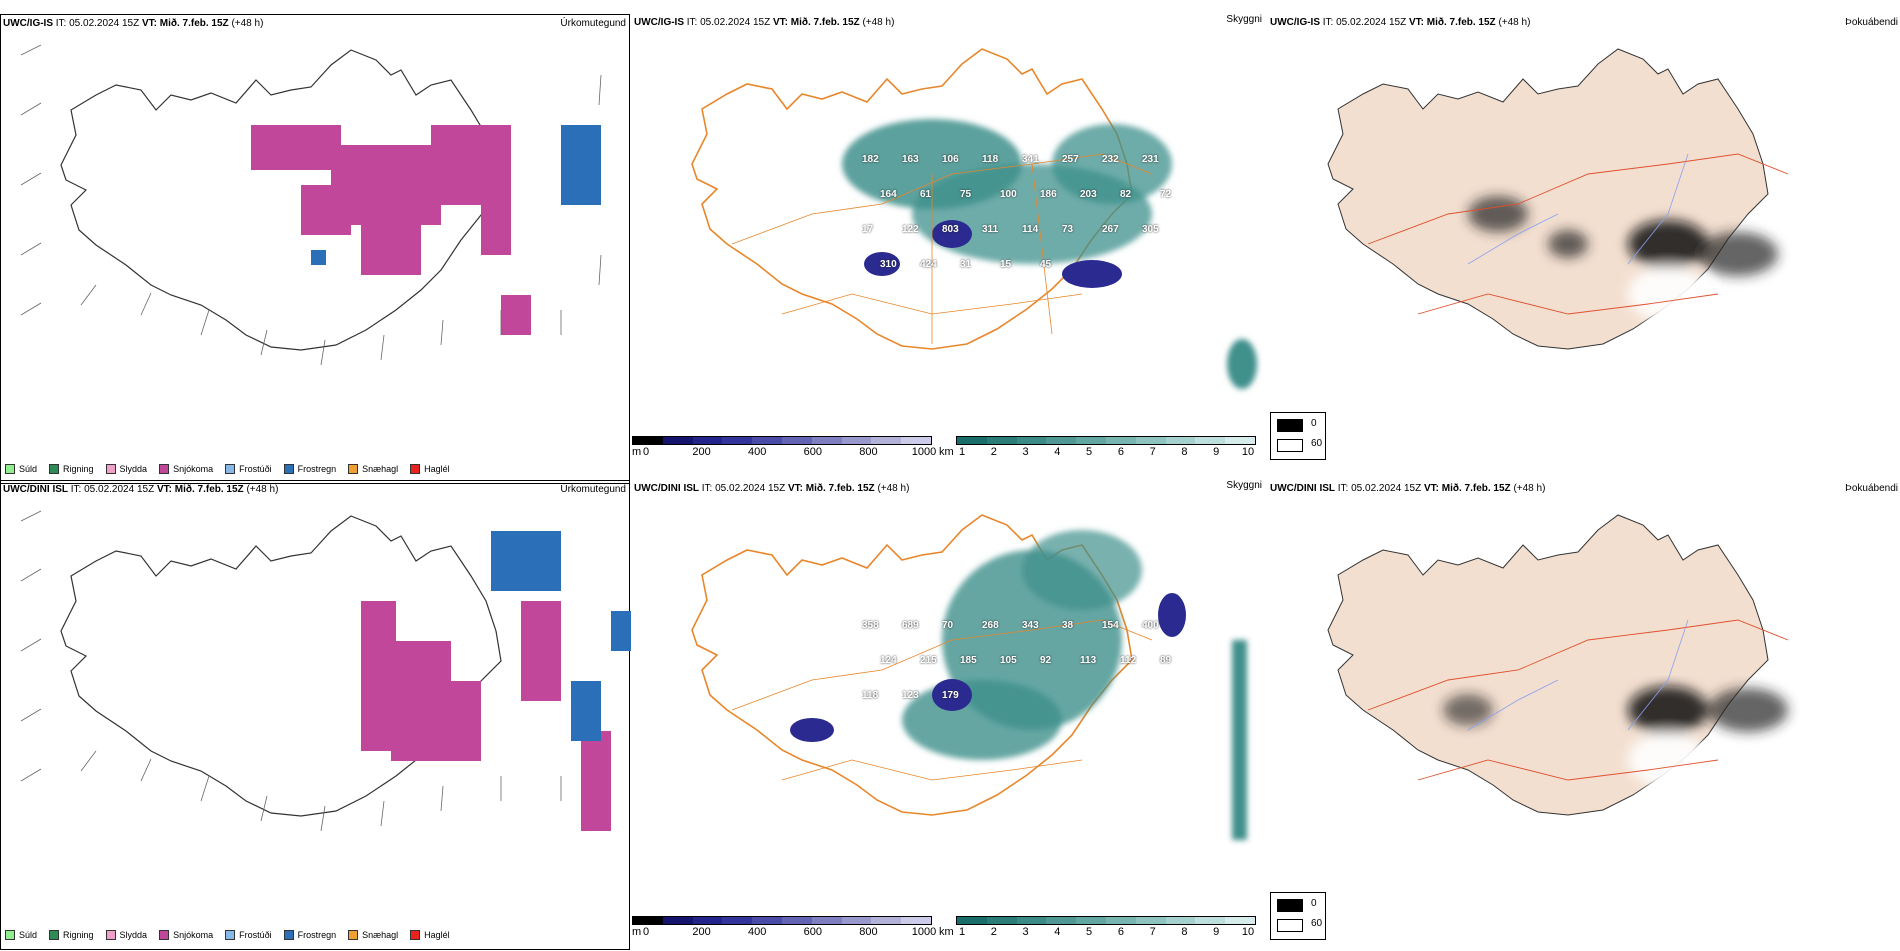  Describe the element at coordinates (1578, 675) in the screenshot. I see `rivers` at that location.